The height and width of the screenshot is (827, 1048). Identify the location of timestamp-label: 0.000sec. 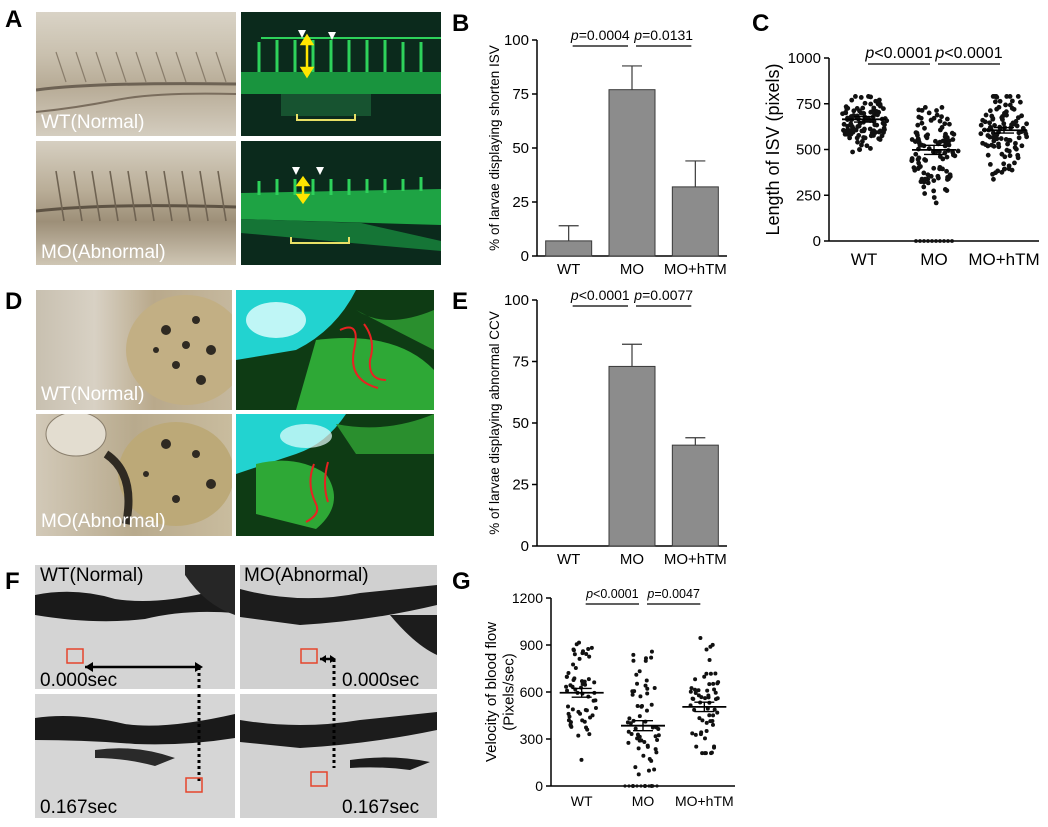
(381, 680).